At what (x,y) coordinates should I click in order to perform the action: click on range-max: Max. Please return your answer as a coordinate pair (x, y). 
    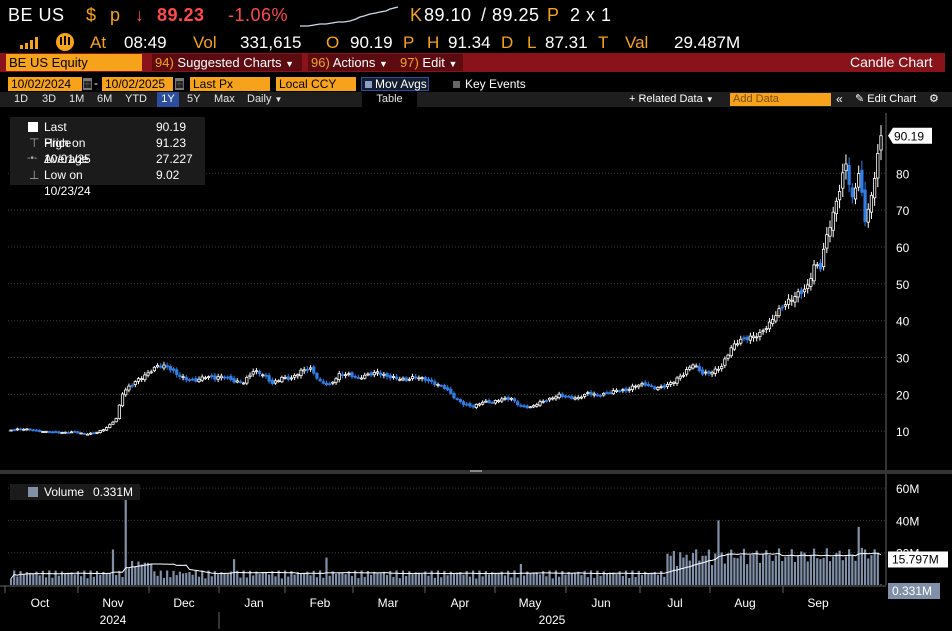
    Looking at the image, I should click on (224, 99).